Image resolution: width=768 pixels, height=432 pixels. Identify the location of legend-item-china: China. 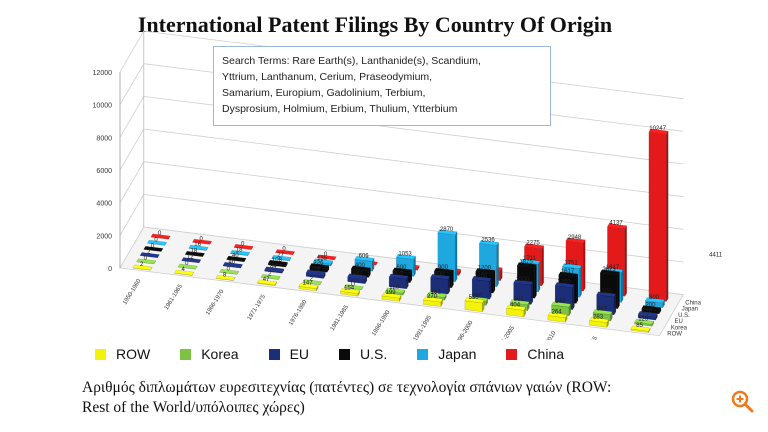
(535, 354).